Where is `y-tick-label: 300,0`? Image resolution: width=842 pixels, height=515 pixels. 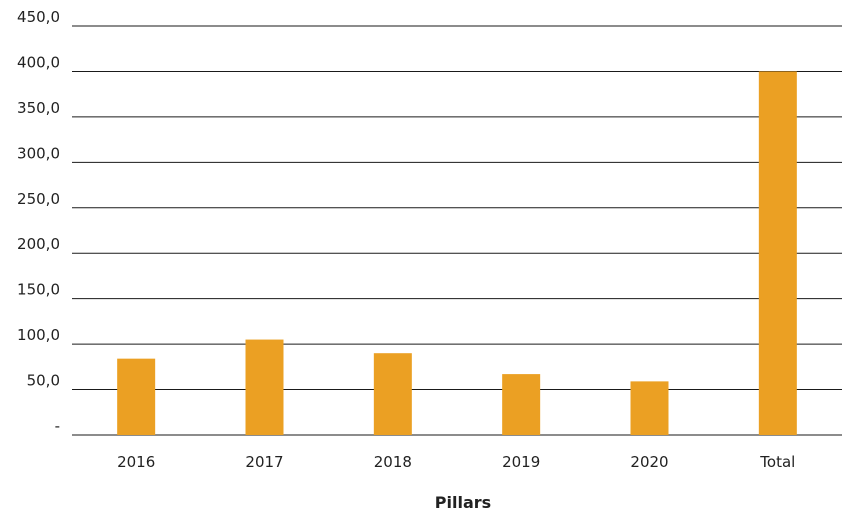 y-tick-label: 300,0 is located at coordinates (38, 153).